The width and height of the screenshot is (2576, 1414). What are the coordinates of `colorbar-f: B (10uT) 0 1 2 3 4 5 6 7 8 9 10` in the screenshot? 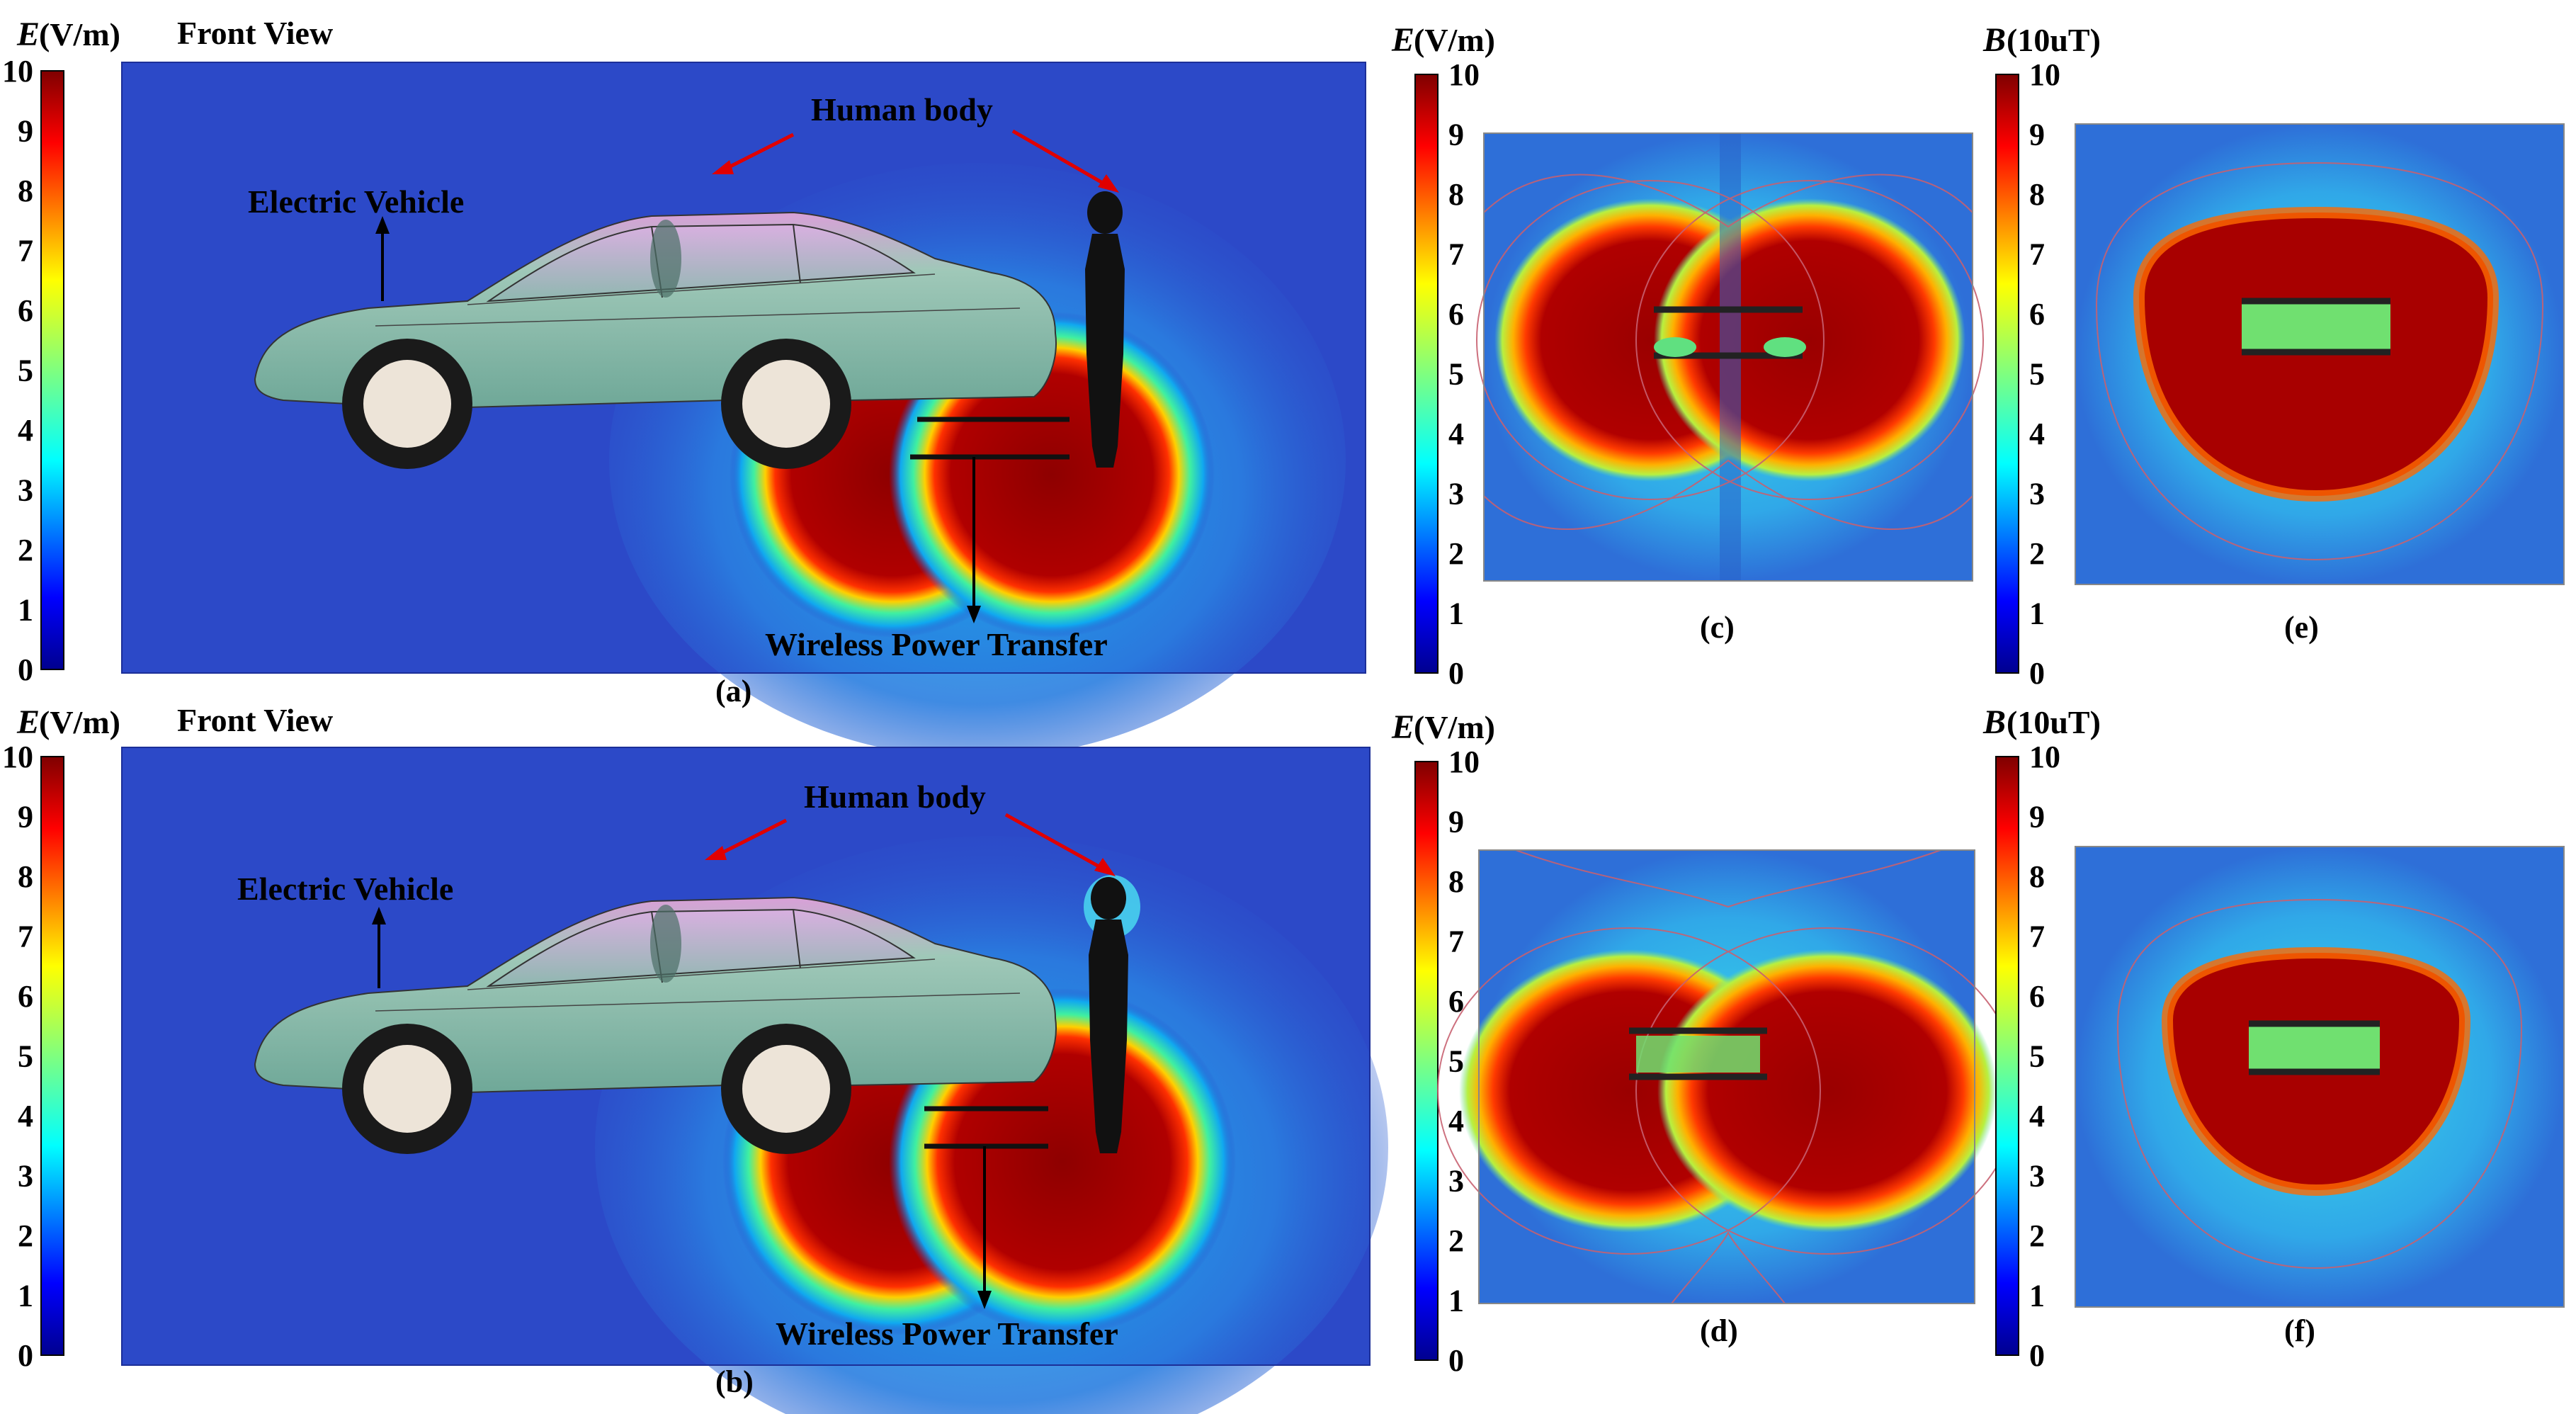 It's located at (2041, 1038).